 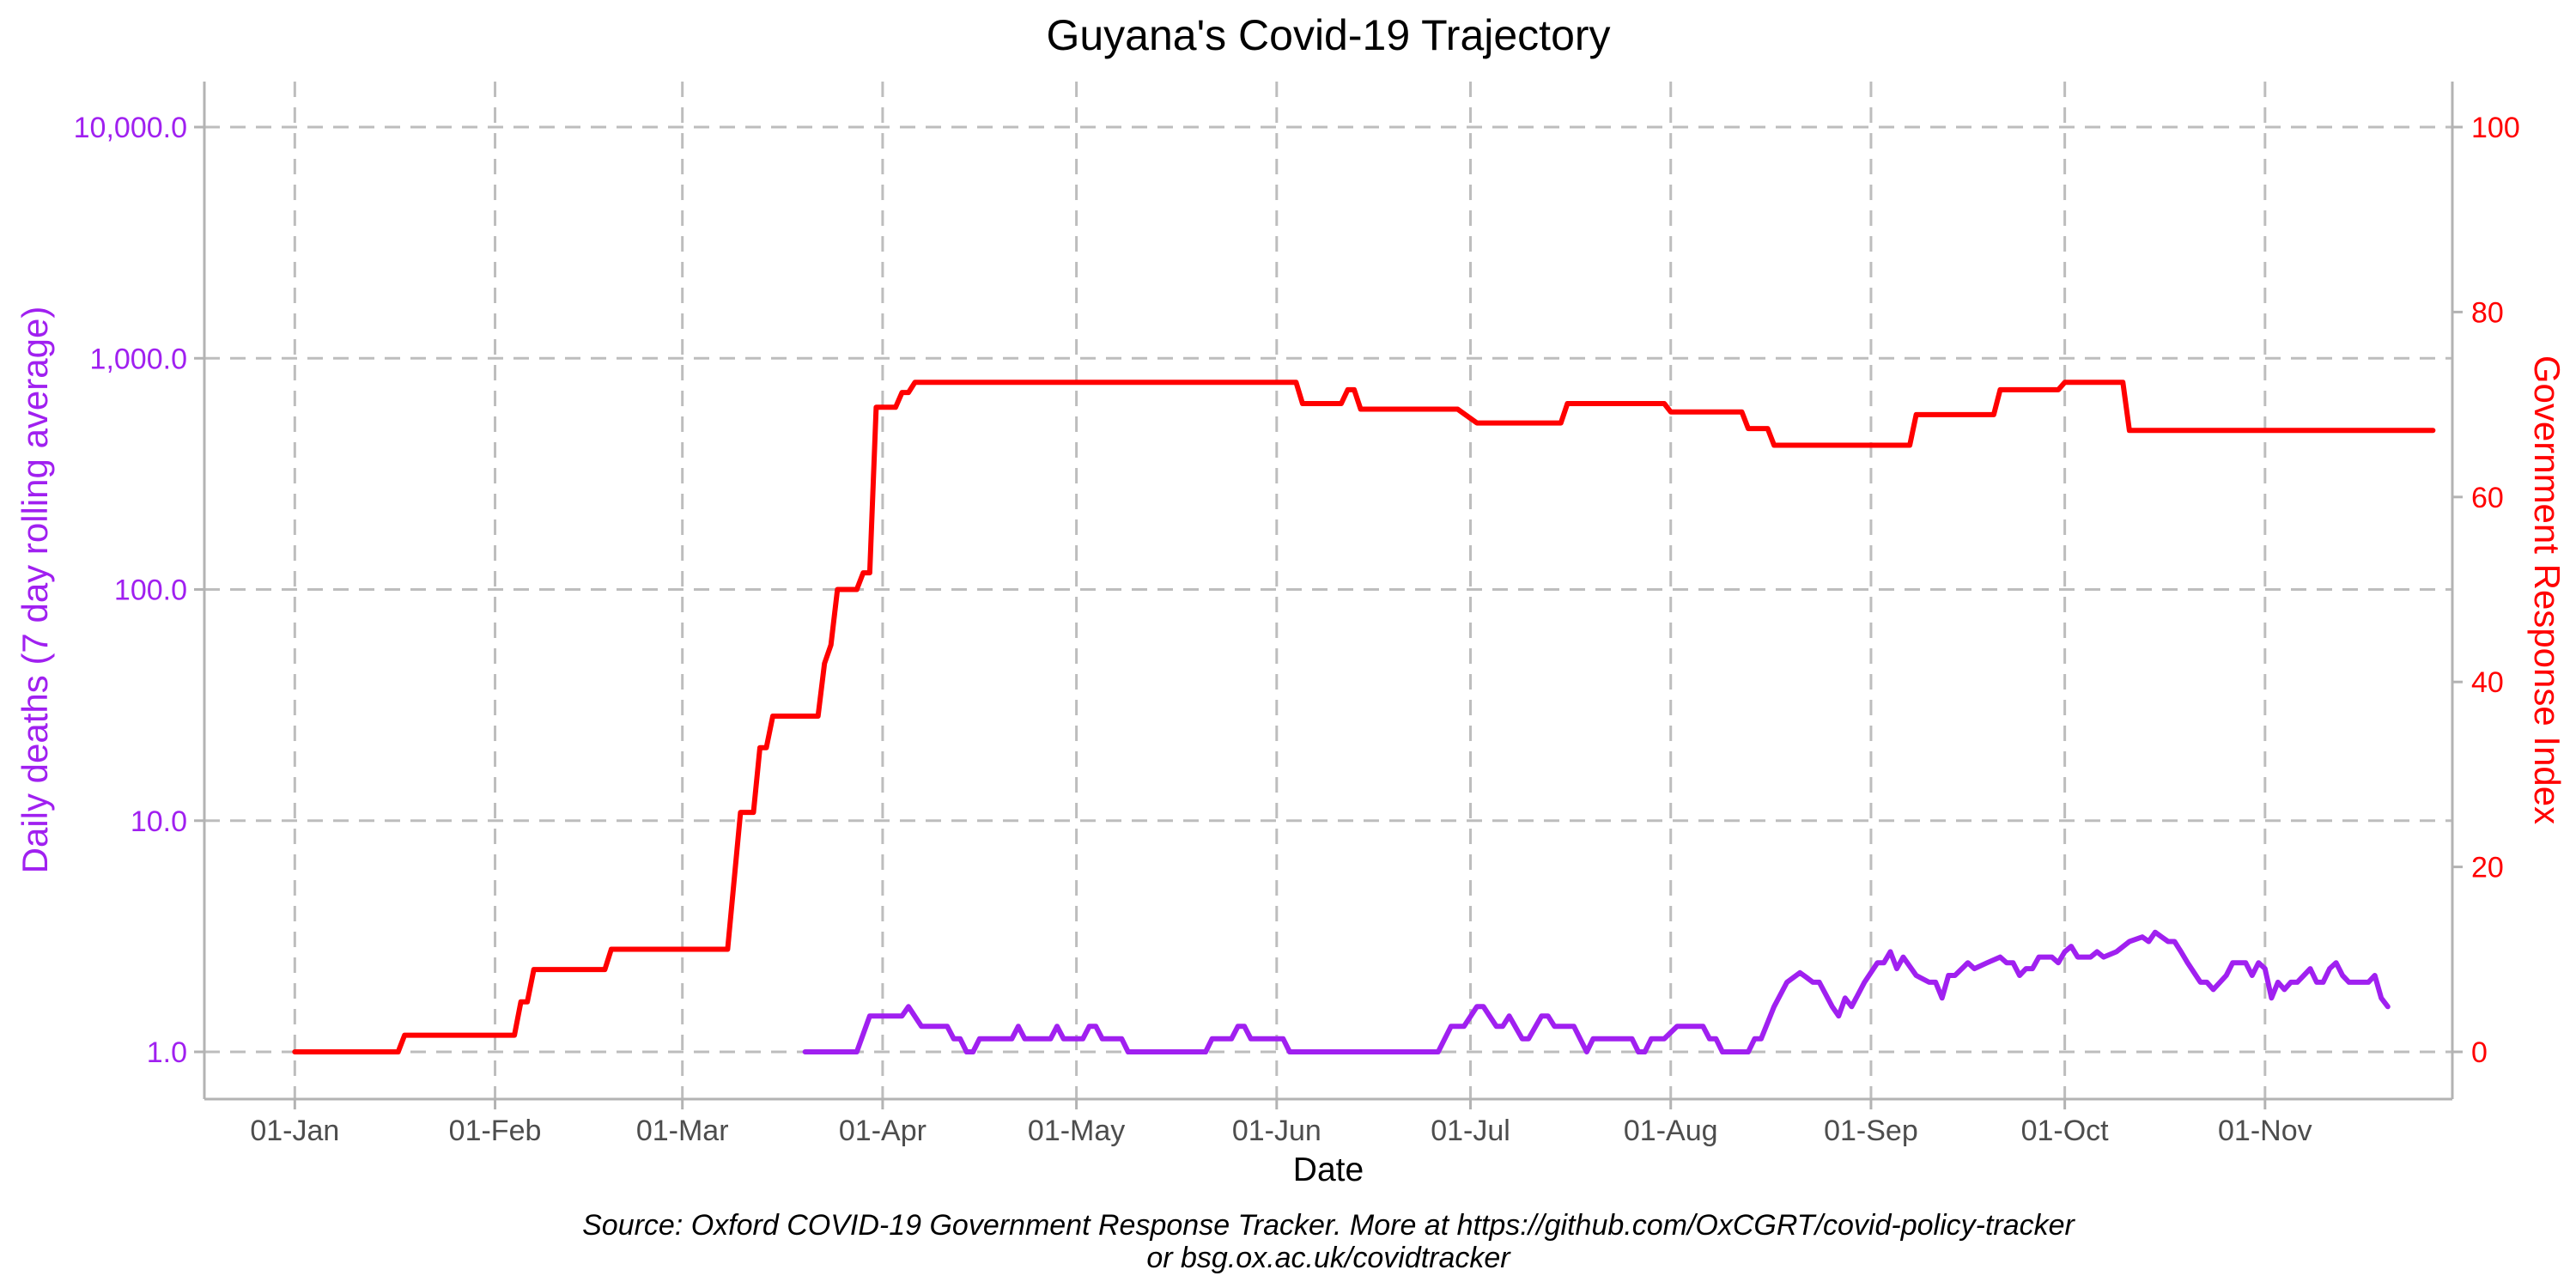 What do you see at coordinates (1276, 1131) in the screenshot?
I see `x-tick-label: 01-Jun` at bounding box center [1276, 1131].